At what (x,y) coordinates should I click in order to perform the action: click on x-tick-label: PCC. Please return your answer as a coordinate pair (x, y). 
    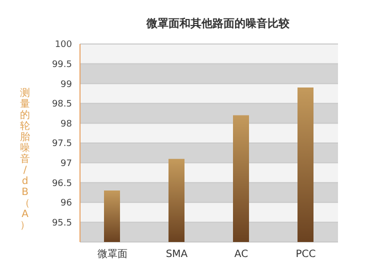
    Looking at the image, I should click on (306, 254).